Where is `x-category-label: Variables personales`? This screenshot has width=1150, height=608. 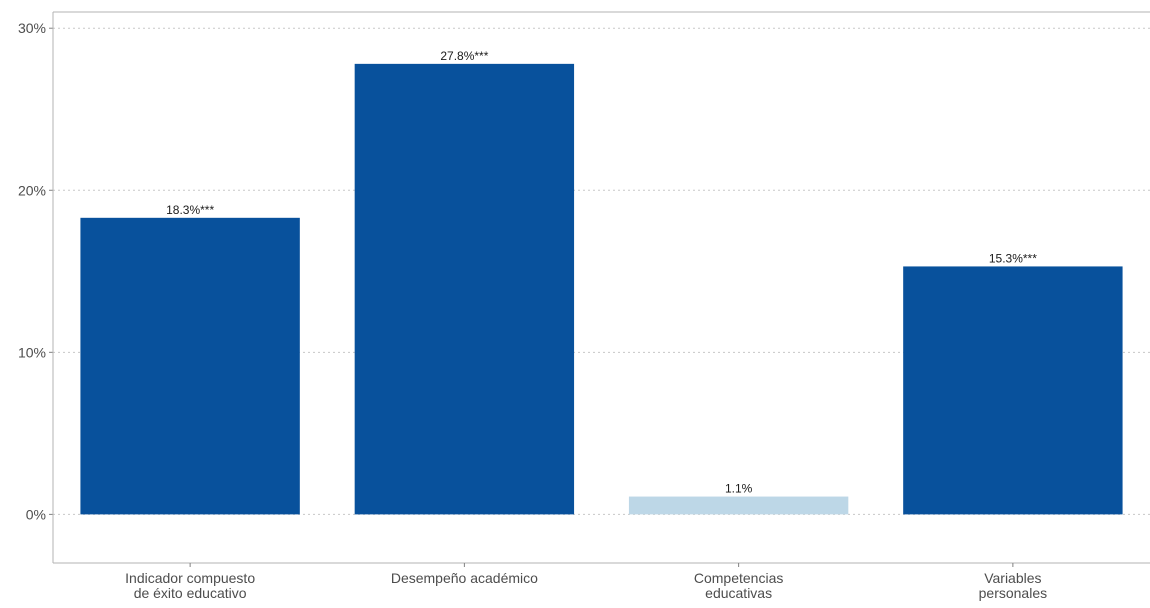 x-category-label: Variables personales is located at coordinates (1013, 585).